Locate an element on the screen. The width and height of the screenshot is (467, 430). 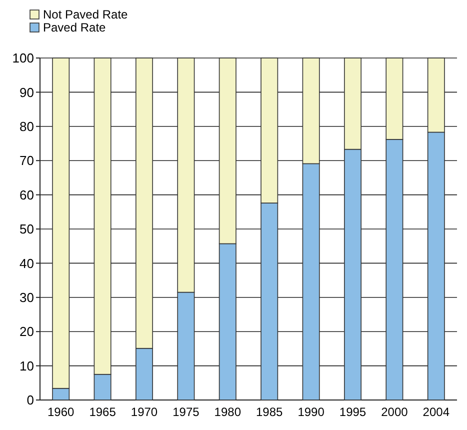
x-tick-label: 1985 is located at coordinates (270, 412).